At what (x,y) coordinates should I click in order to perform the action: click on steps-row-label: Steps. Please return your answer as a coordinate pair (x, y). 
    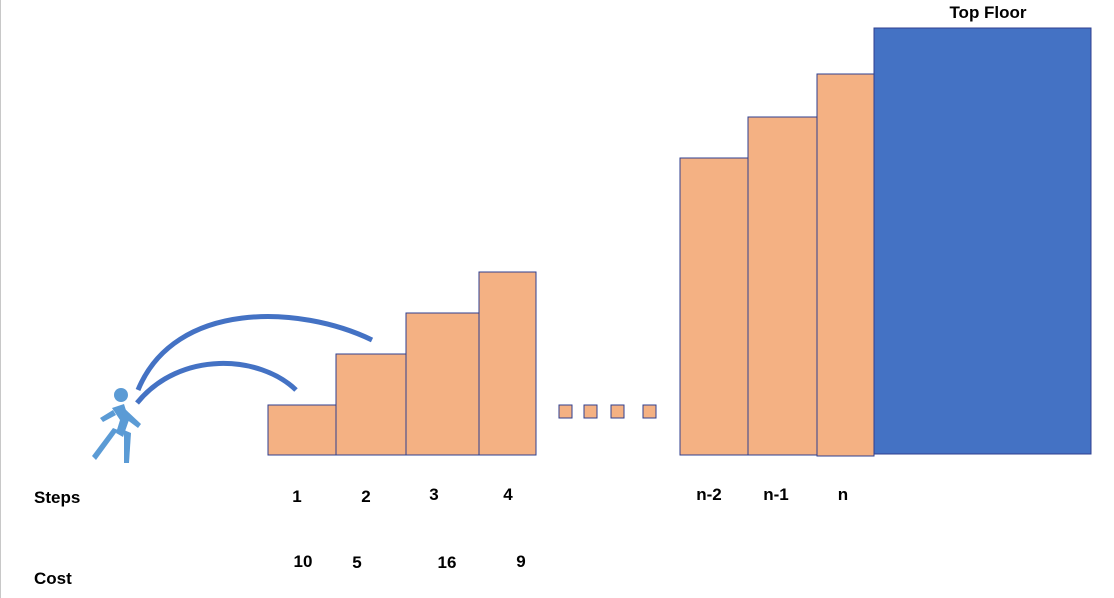
    Looking at the image, I should click on (57, 497).